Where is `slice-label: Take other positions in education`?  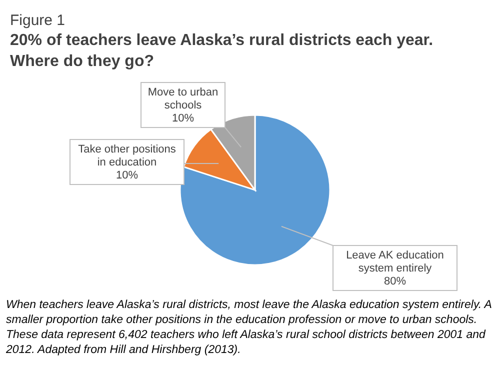 slice-label: Take other positions in education is located at coordinates (127, 156).